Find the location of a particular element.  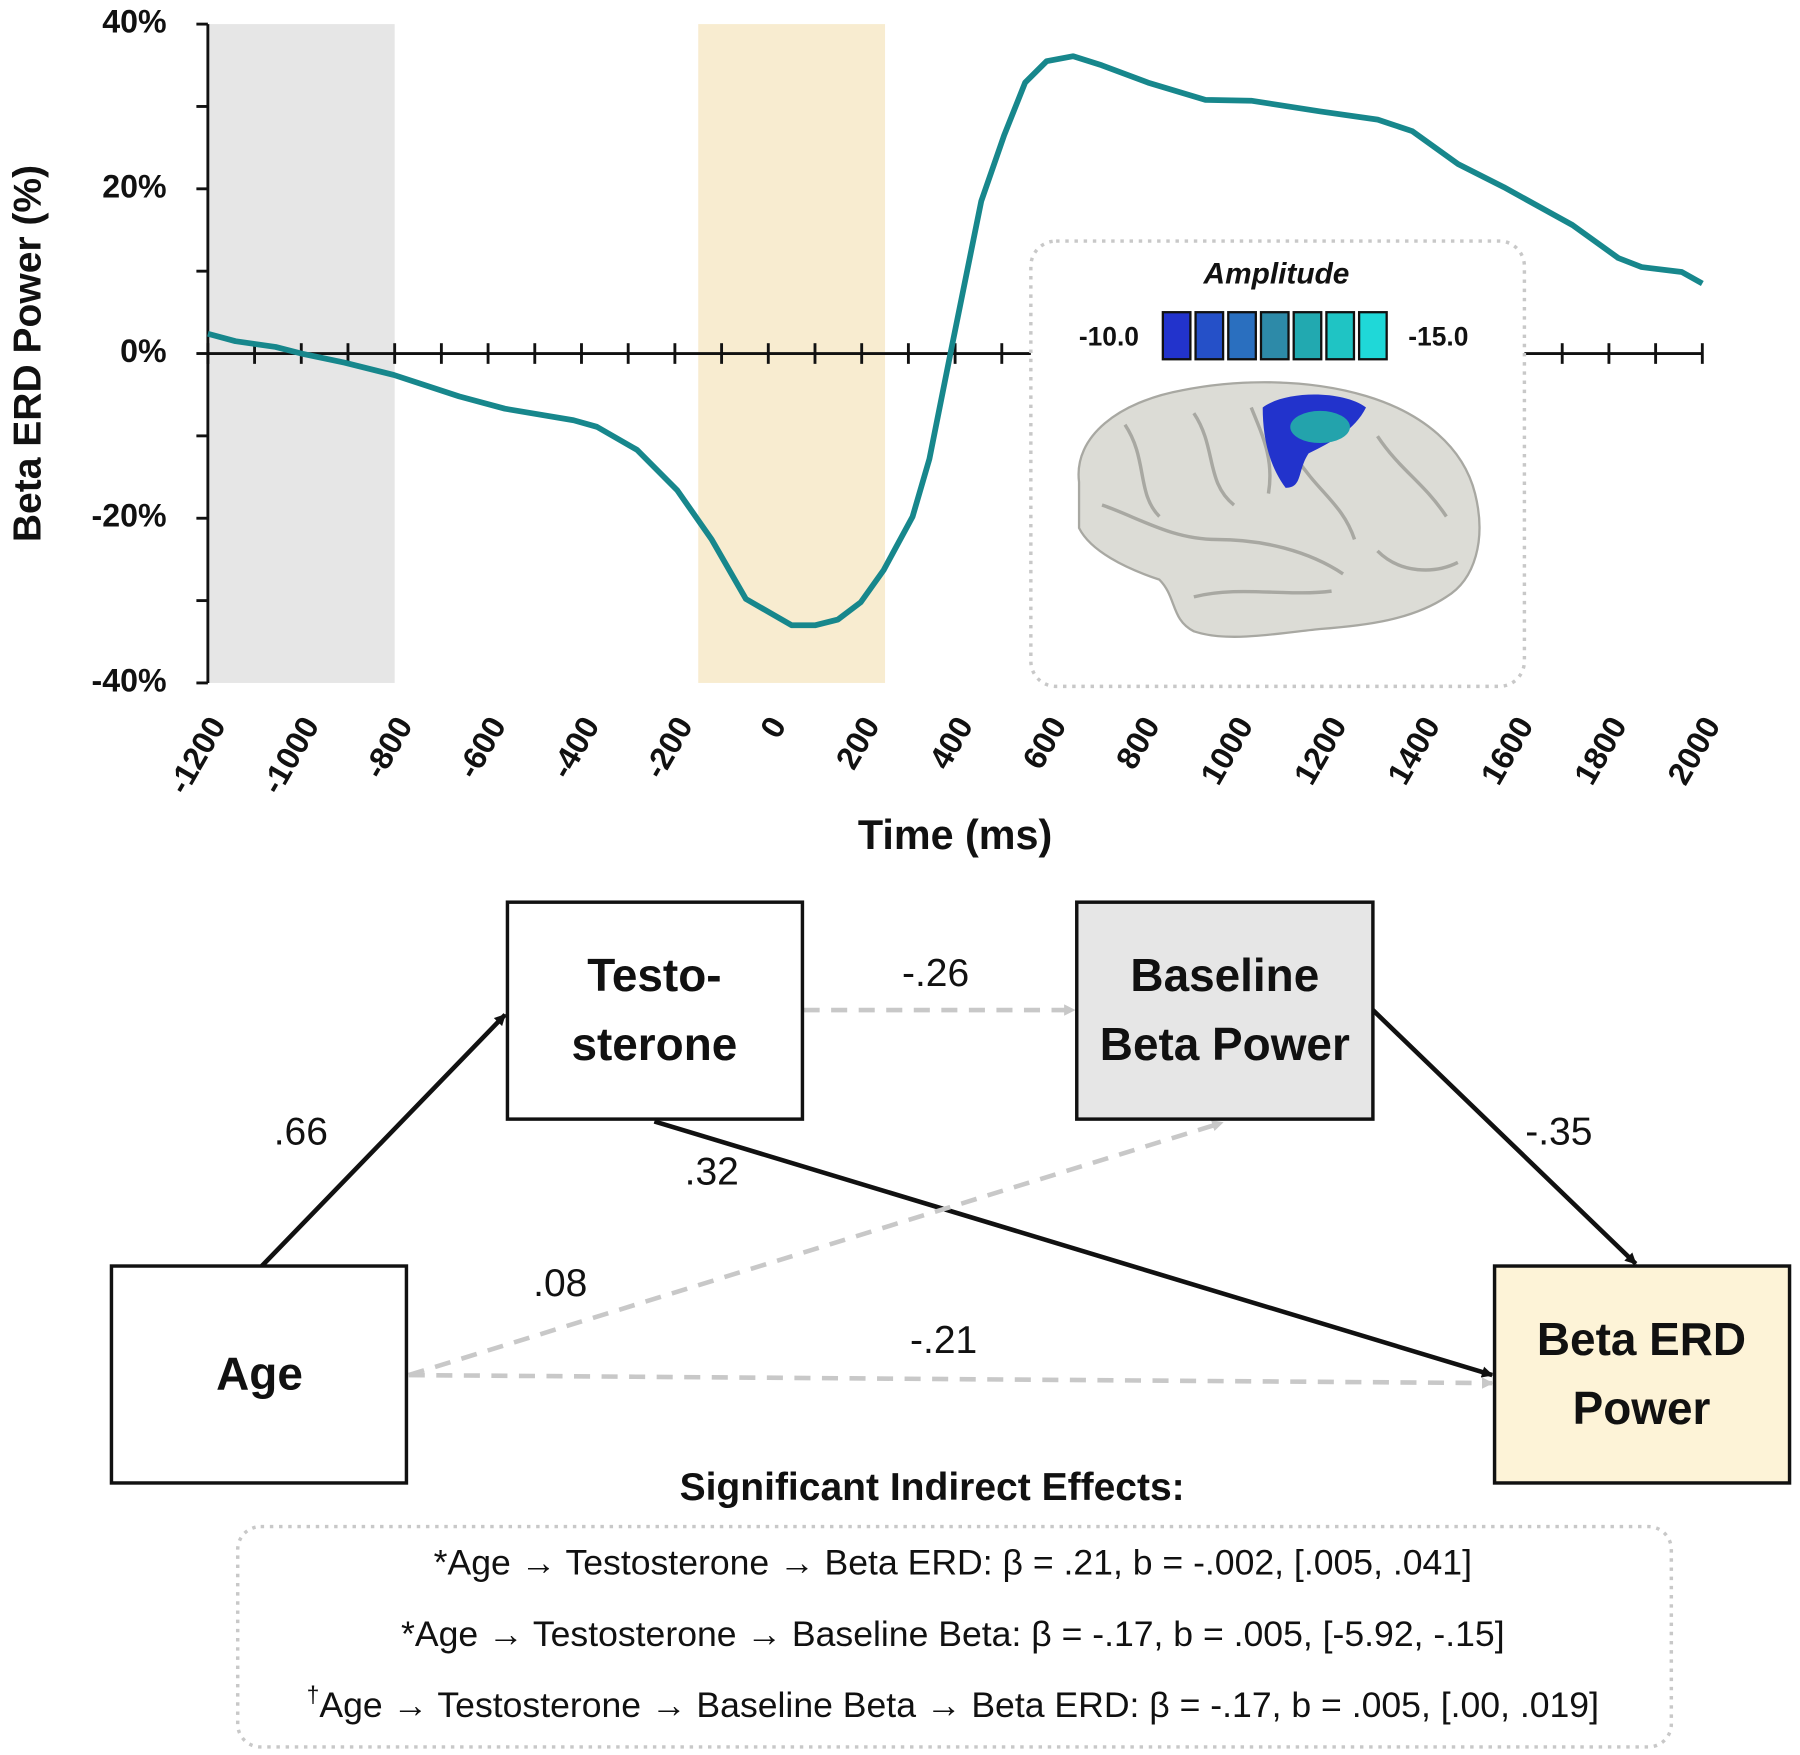

x-tick-label: 0 is located at coordinates (773, 727).